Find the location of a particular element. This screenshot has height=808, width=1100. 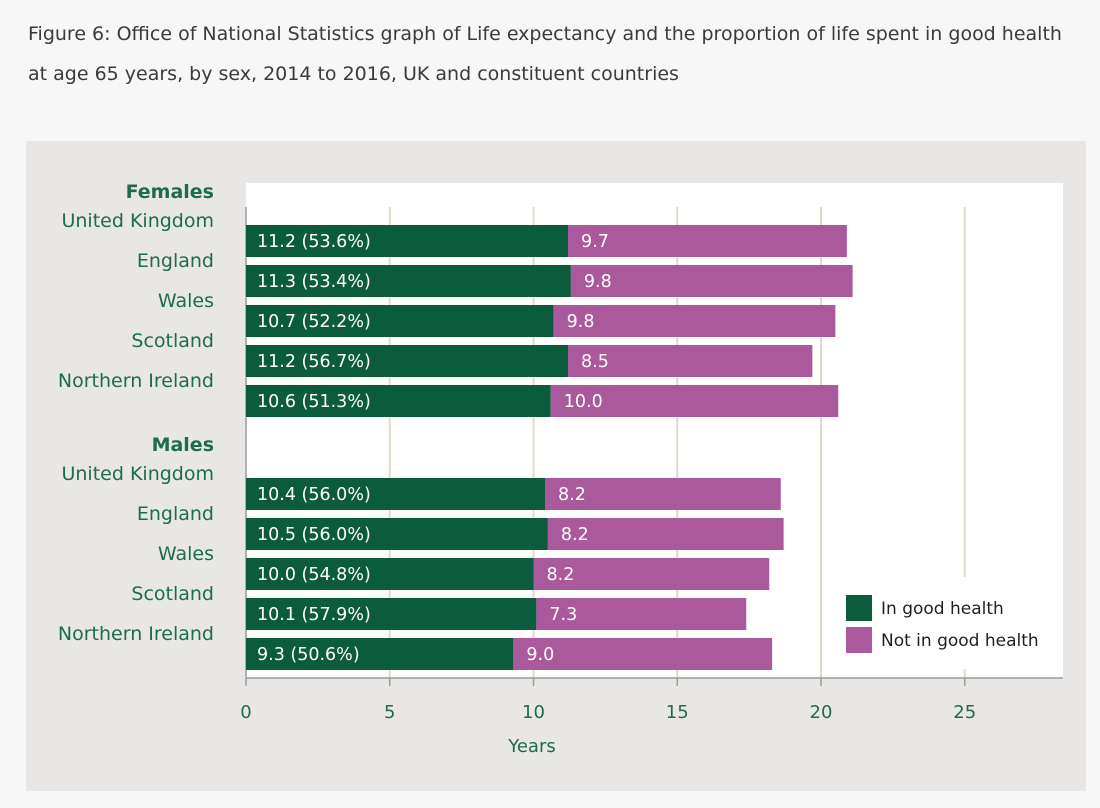

bar-label-in-good-health: 10.5 (56.0%) is located at coordinates (314, 535).